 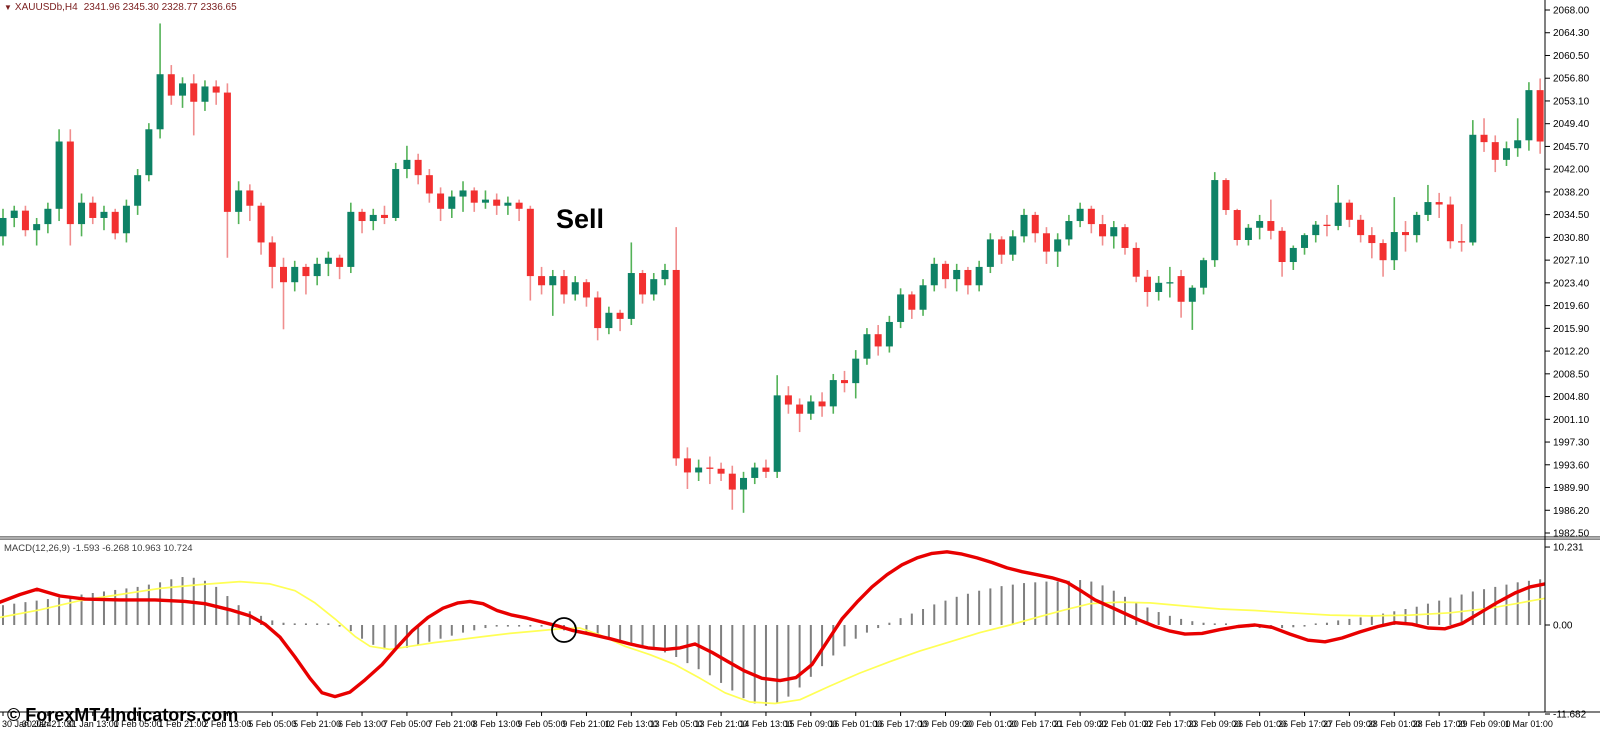 What do you see at coordinates (1571, 56) in the screenshot?
I see `price-tick-label: 2060.50` at bounding box center [1571, 56].